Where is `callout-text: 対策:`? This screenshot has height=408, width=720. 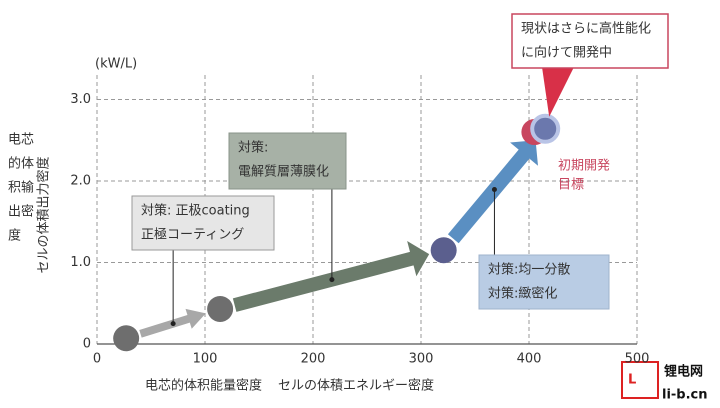
callout-text: 対策: is located at coordinates (253, 148).